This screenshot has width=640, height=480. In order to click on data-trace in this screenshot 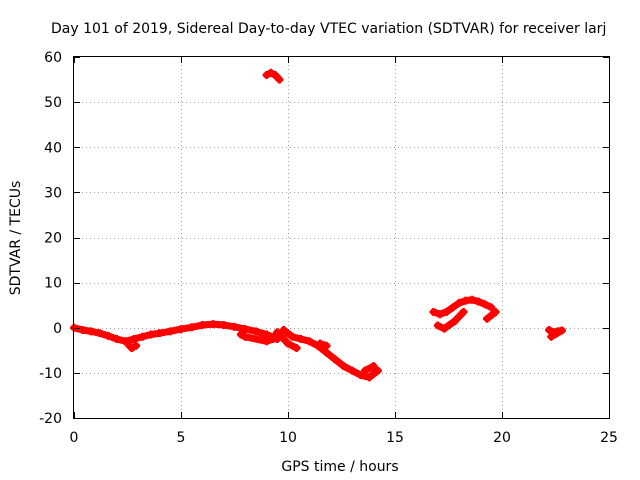, I will do `click(459, 316)`.